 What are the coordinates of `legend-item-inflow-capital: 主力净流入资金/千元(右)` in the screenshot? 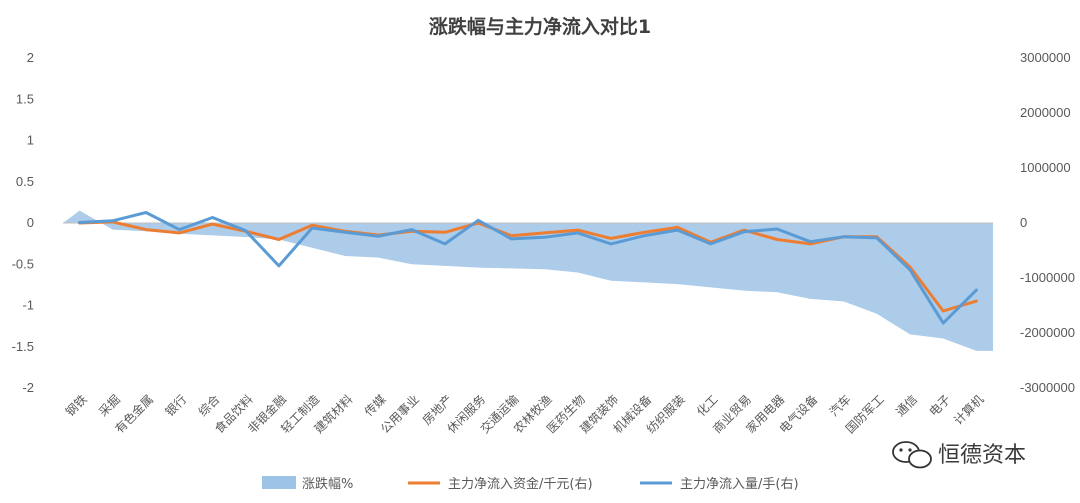 It's located at (500, 484).